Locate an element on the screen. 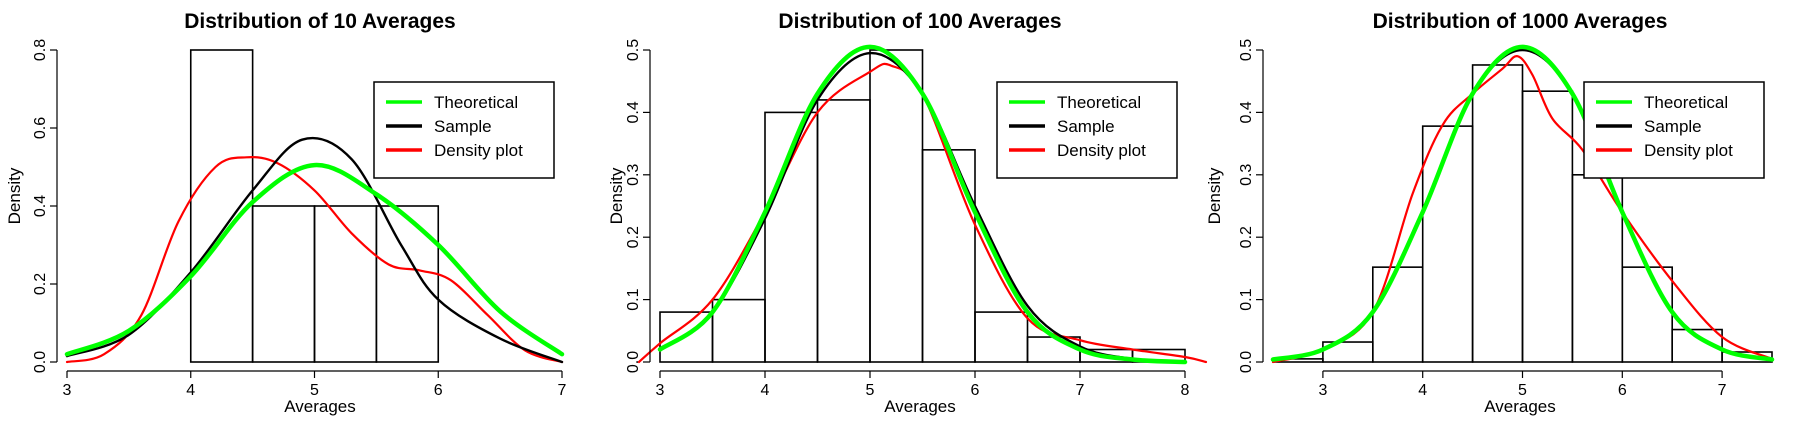 This screenshot has height=432, width=1800. chart-title: Distribution of 10 Averages is located at coordinates (320, 21).